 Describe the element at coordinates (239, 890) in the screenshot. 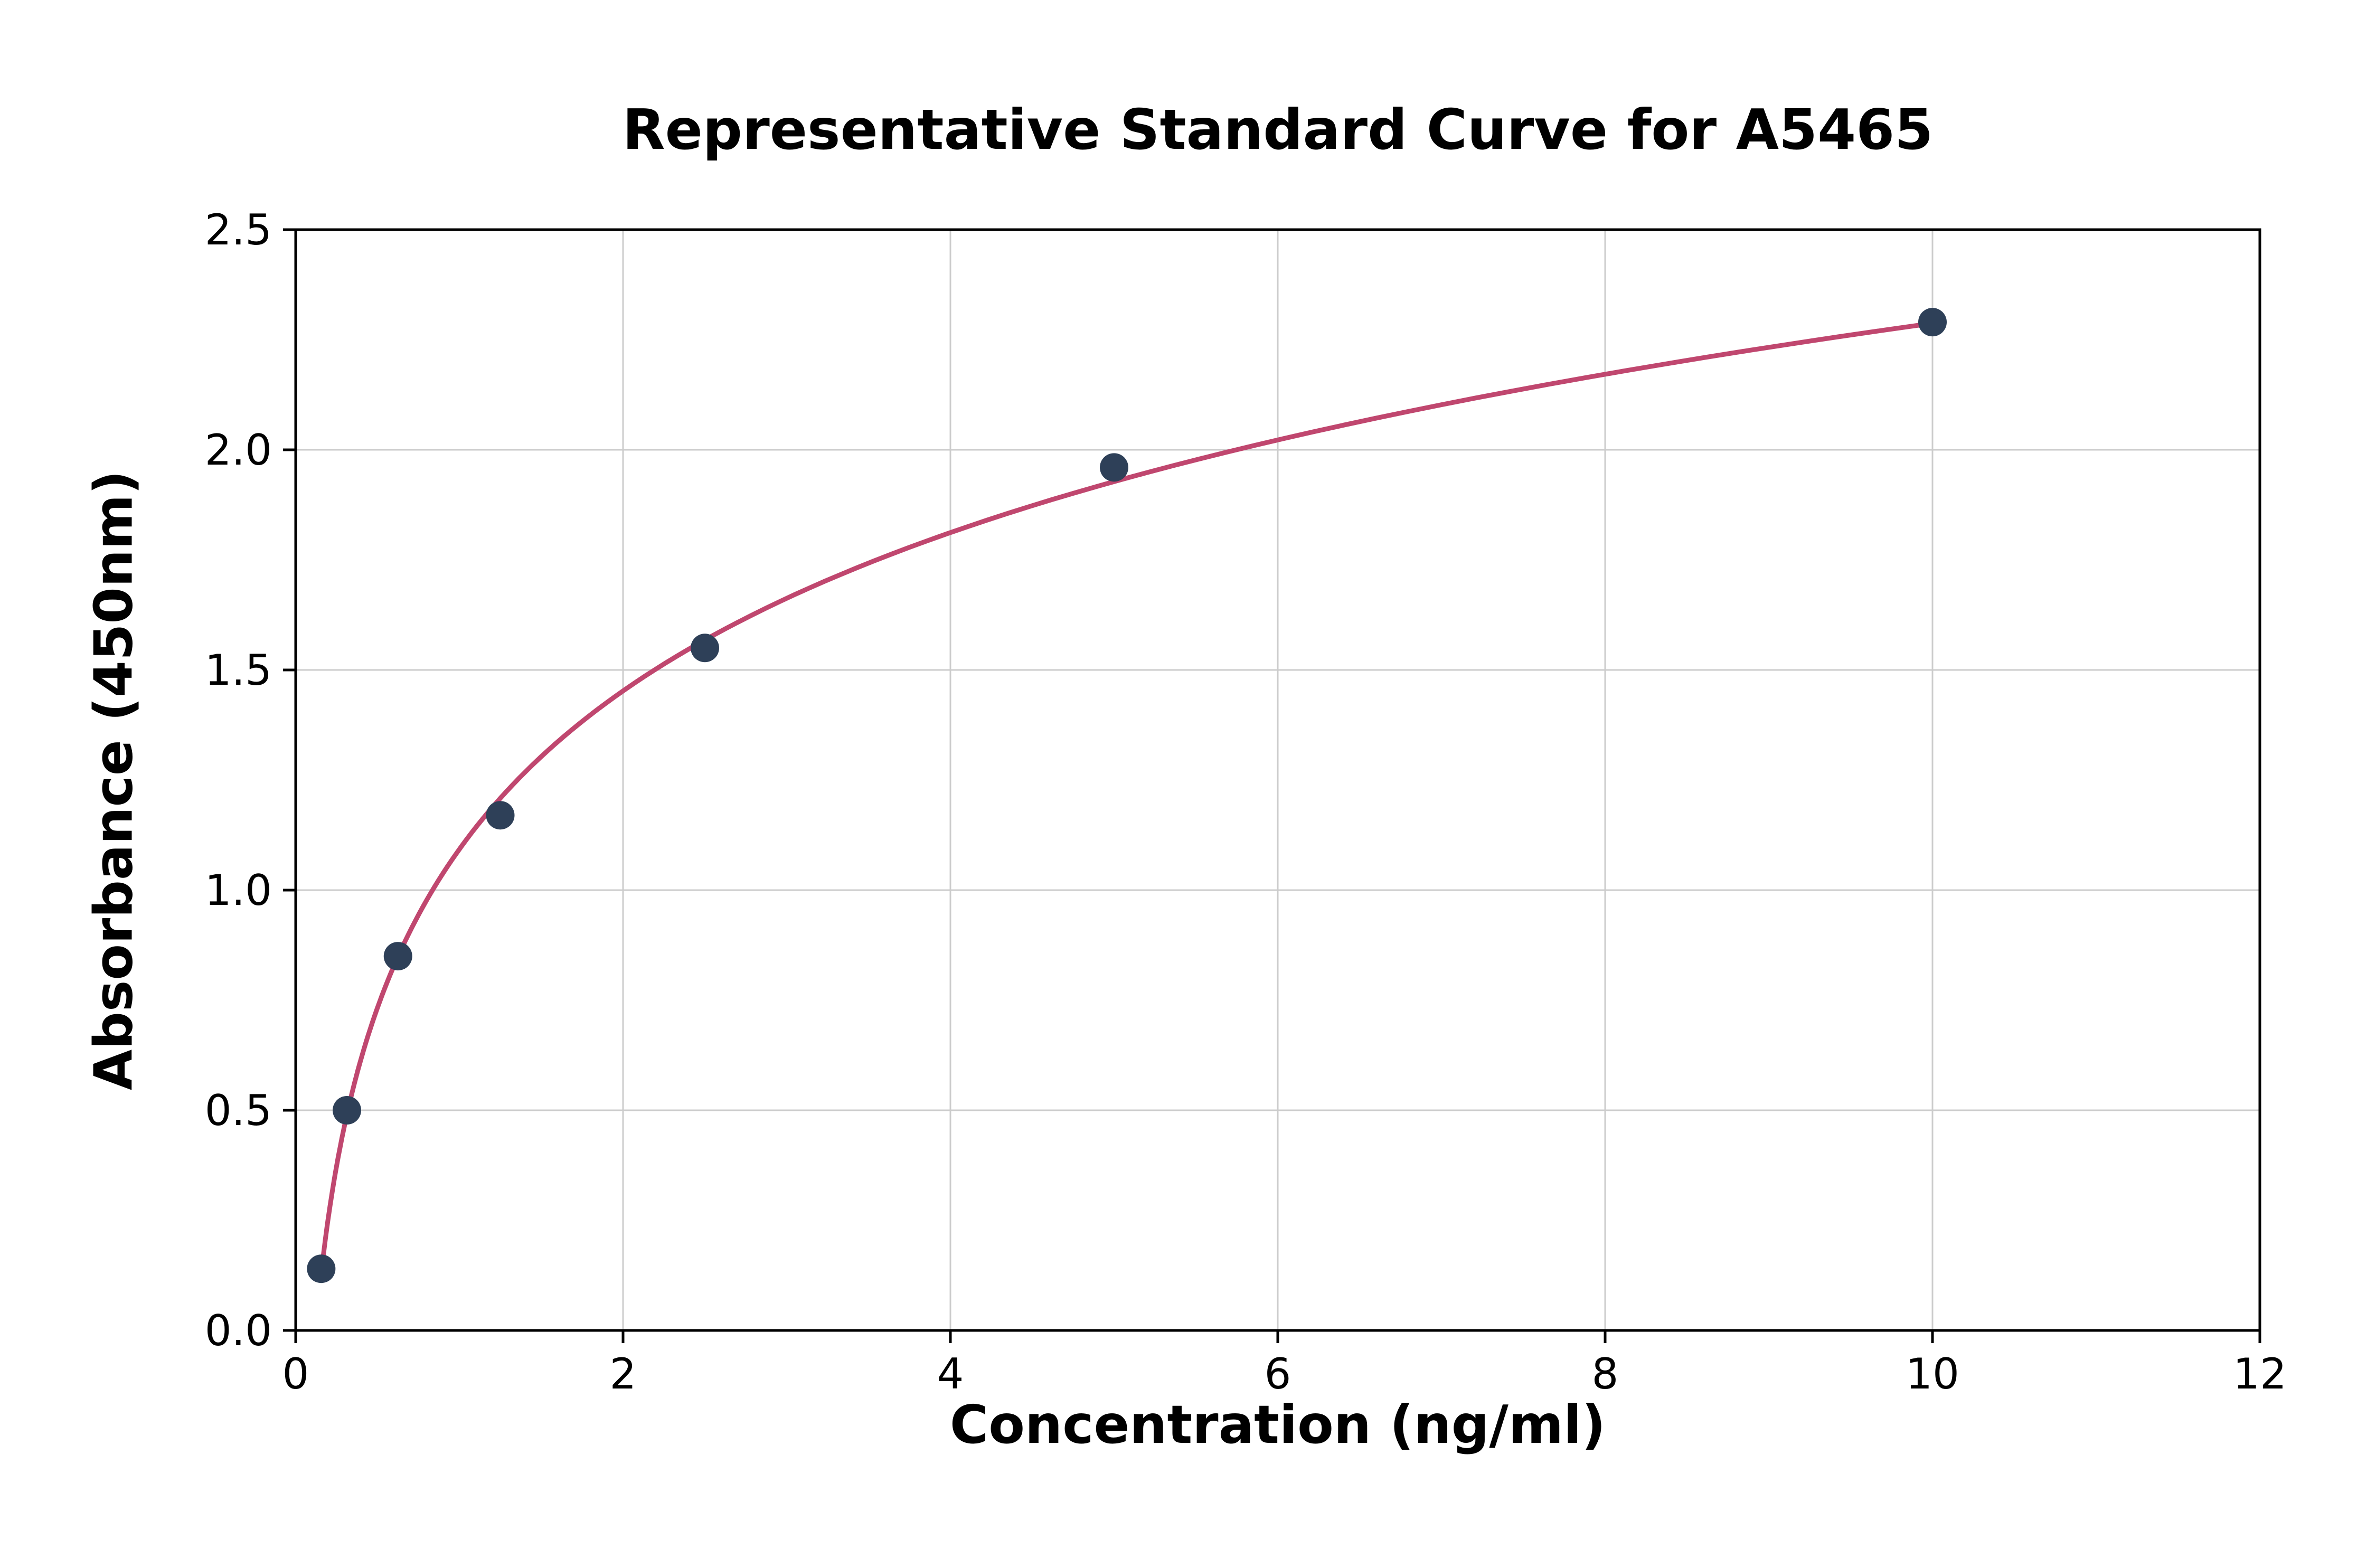

I see `y-tick-label: 1.0` at that location.